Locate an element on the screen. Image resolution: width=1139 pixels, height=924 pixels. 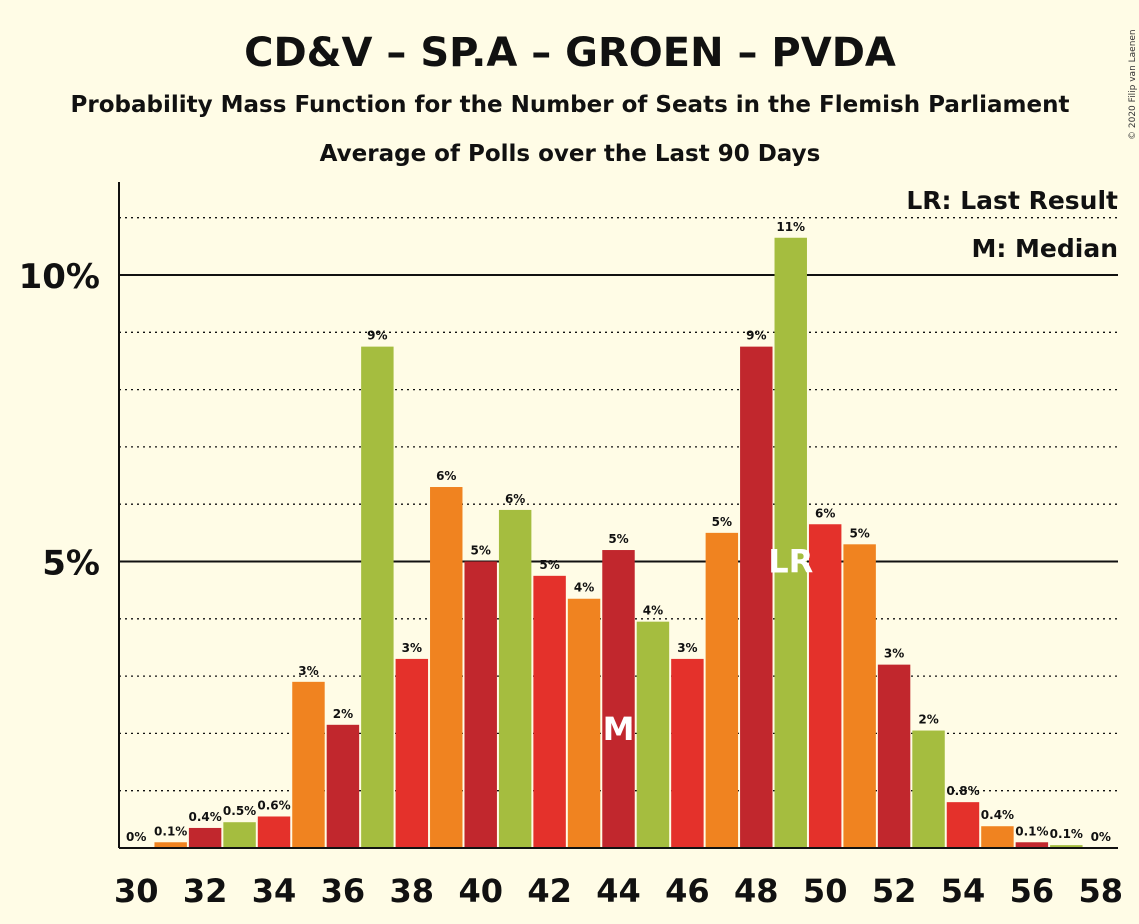
x-tick-label-56: 56 is located at coordinates (1032, 891).